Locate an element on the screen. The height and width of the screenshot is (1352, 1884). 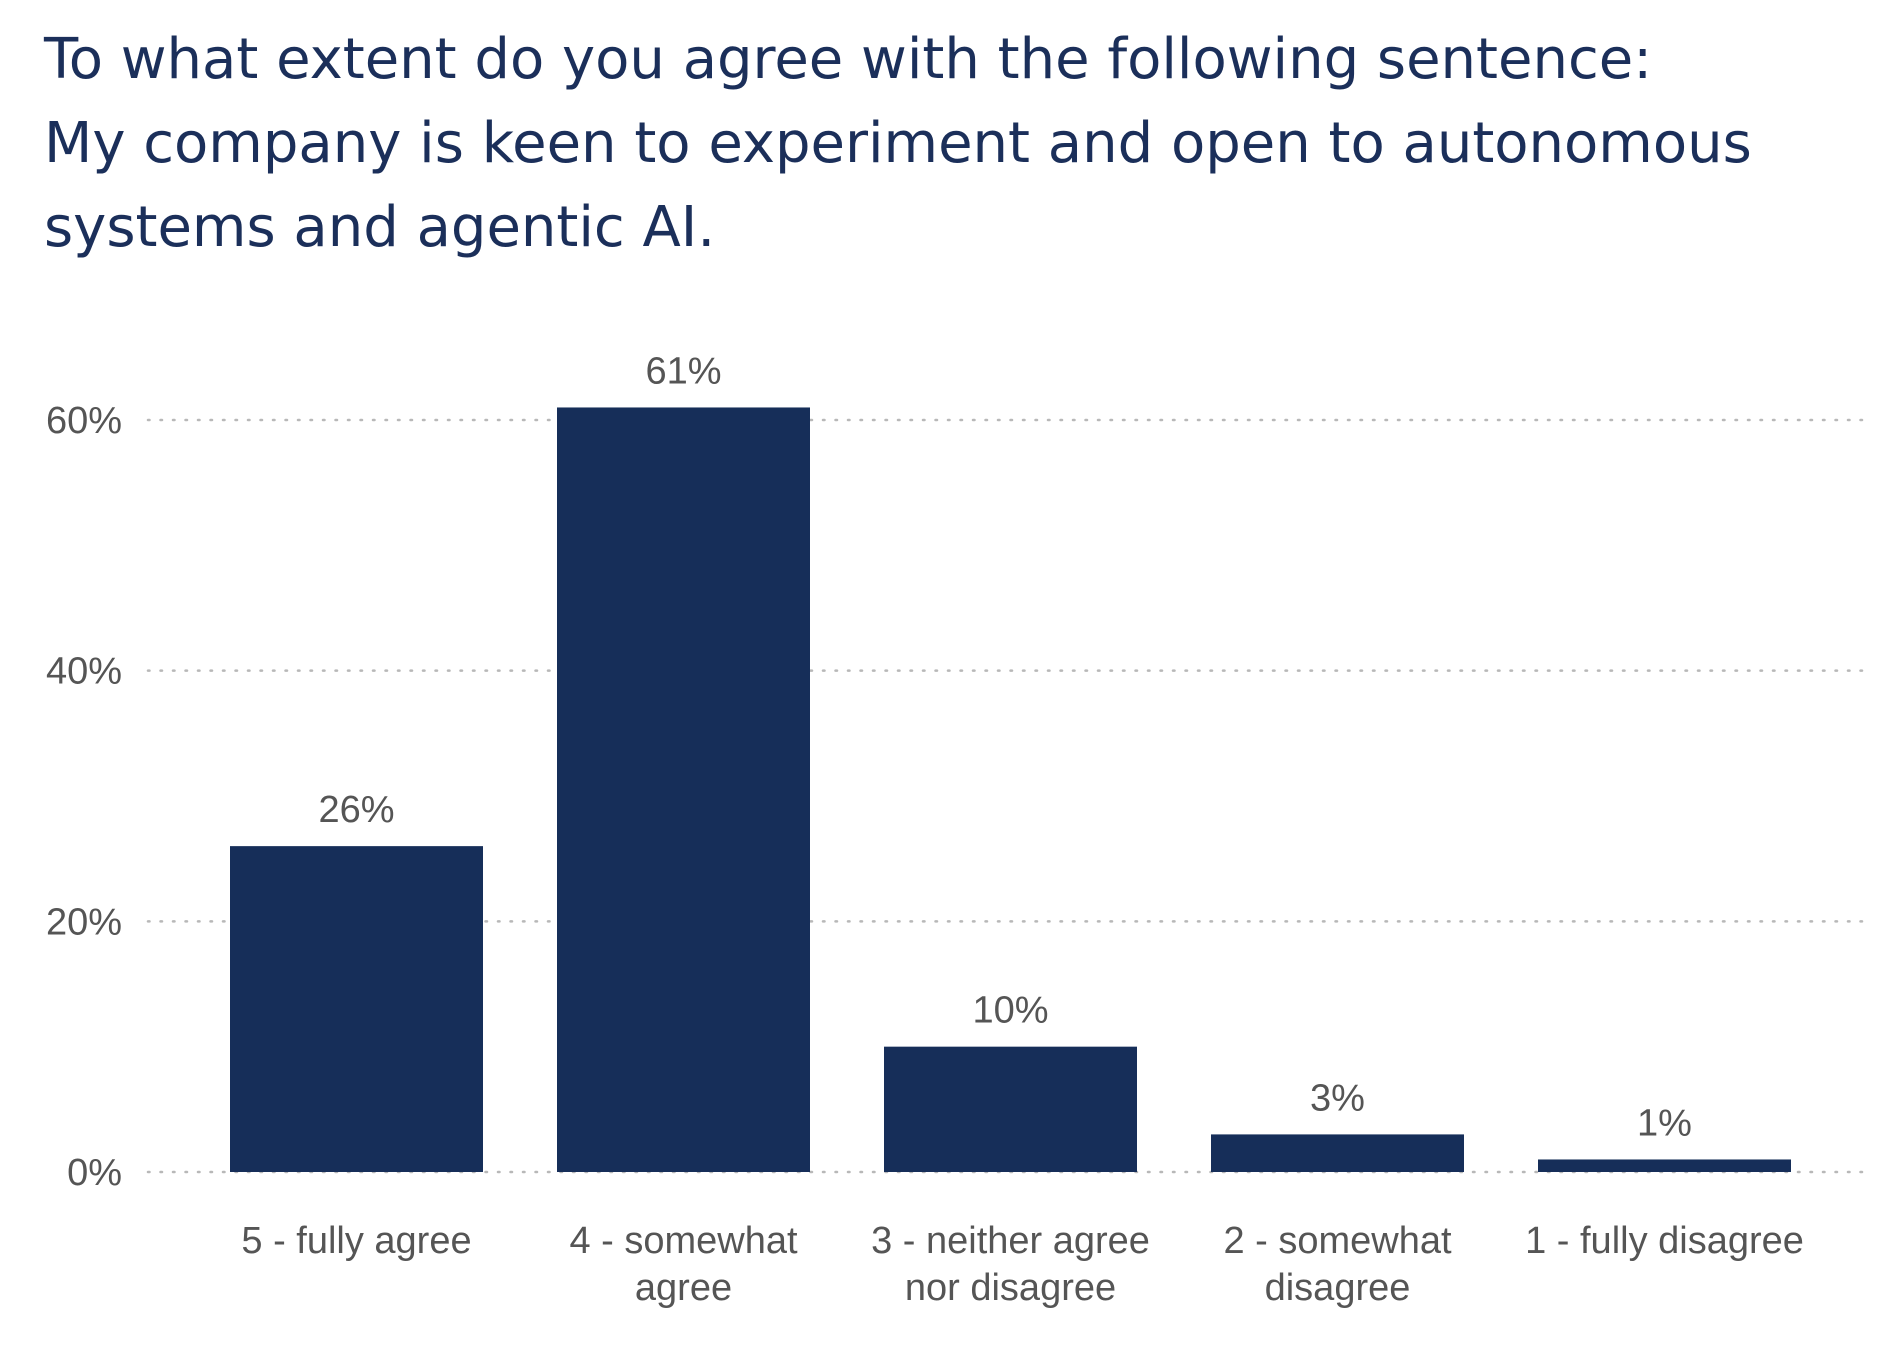
x-tick-label: 2 - somewhat disagree is located at coordinates (1337, 1264).